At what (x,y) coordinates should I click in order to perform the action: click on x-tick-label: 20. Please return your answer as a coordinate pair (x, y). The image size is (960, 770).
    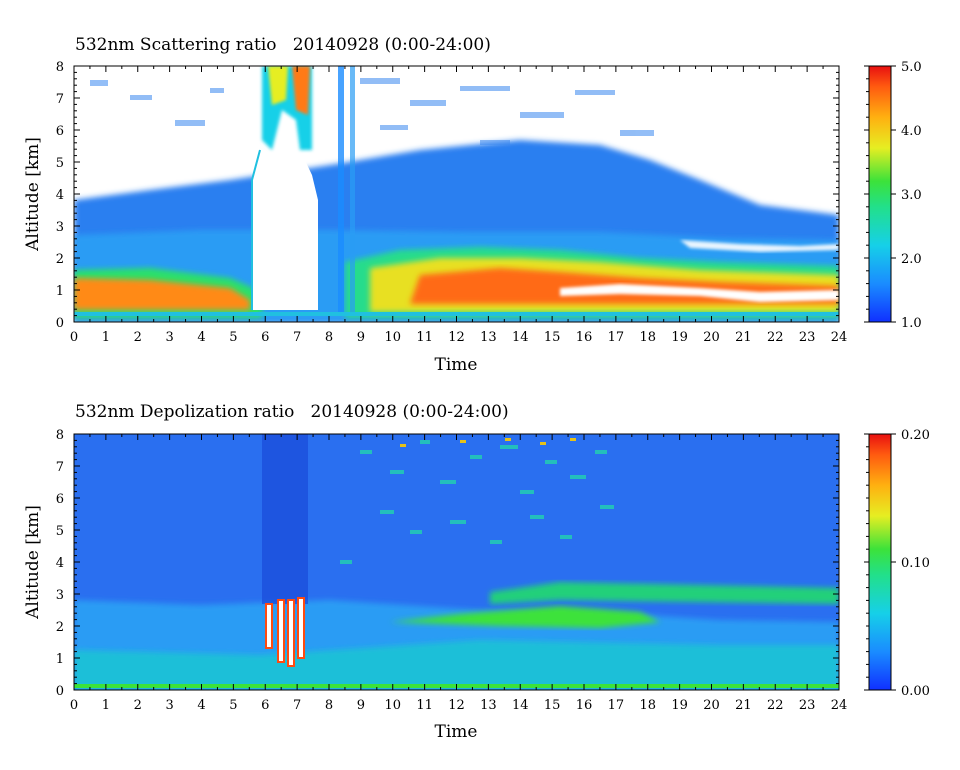
    Looking at the image, I should click on (711, 705).